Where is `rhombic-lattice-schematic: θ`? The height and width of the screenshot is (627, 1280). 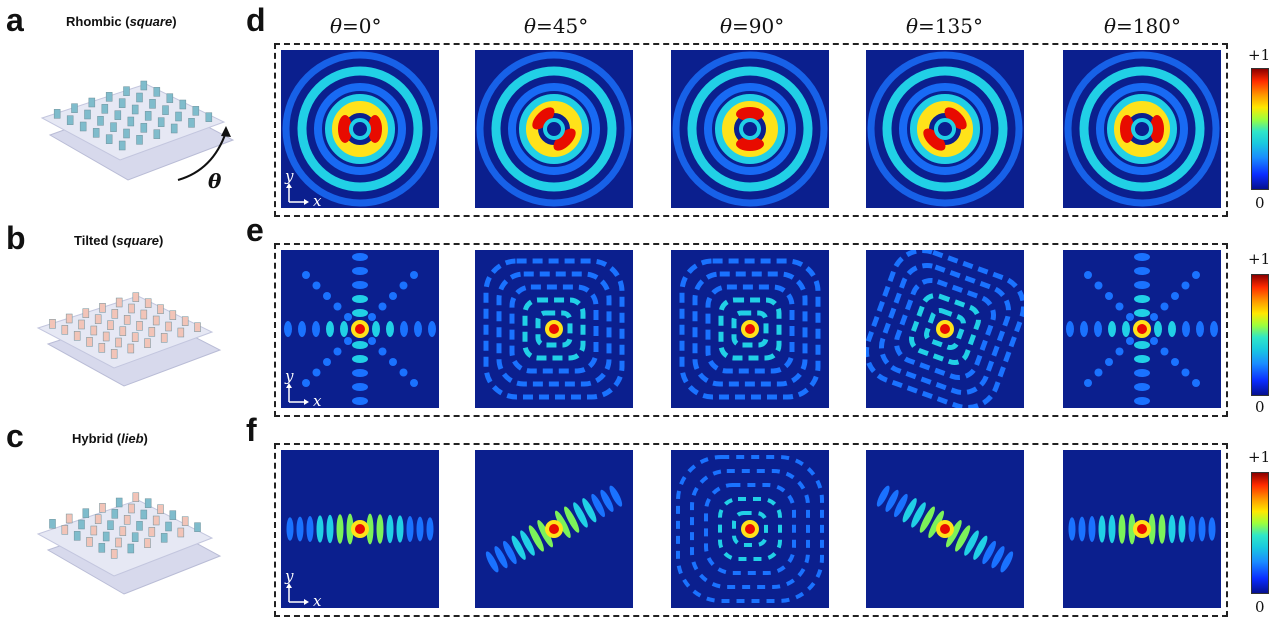
rhombic-lattice-schematic: θ is located at coordinates (137, 136).